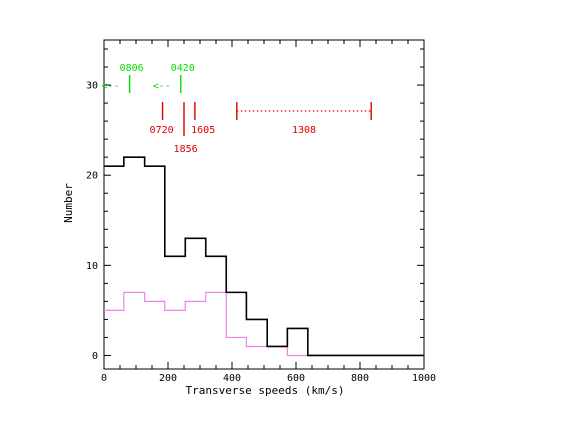 The image size is (564, 436). Describe the element at coordinates (104, 378) in the screenshot. I see `x-tick-label: 0` at that location.